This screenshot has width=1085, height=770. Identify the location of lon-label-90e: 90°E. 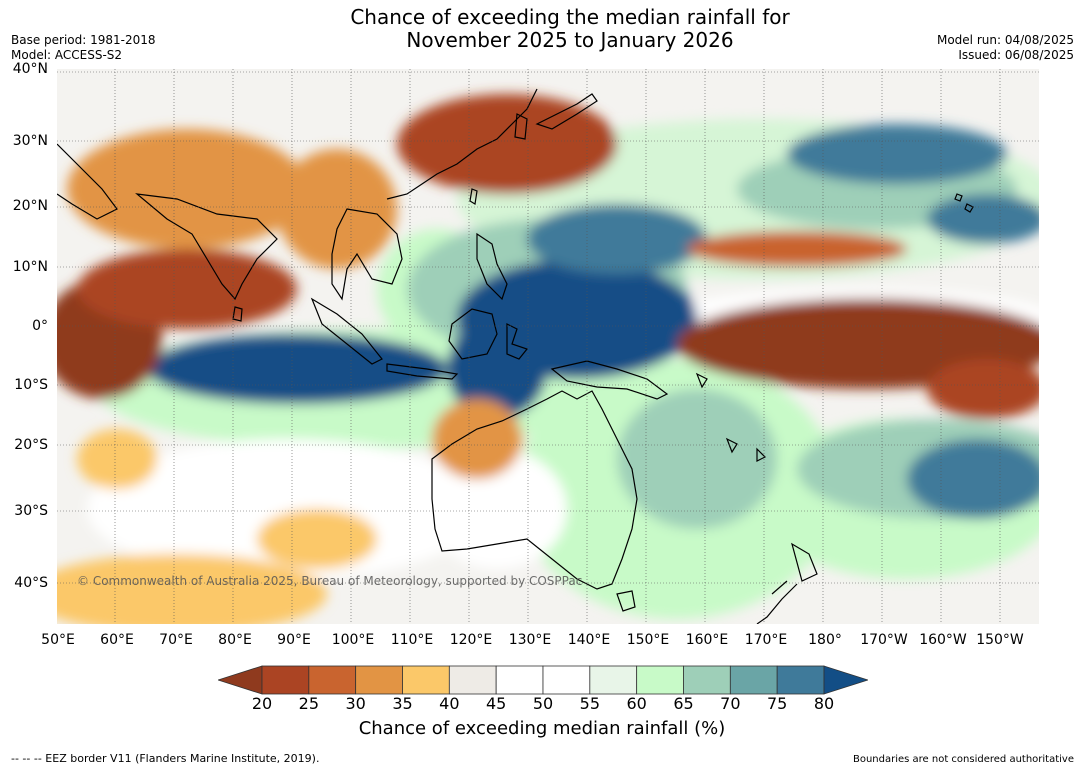
(294, 640).